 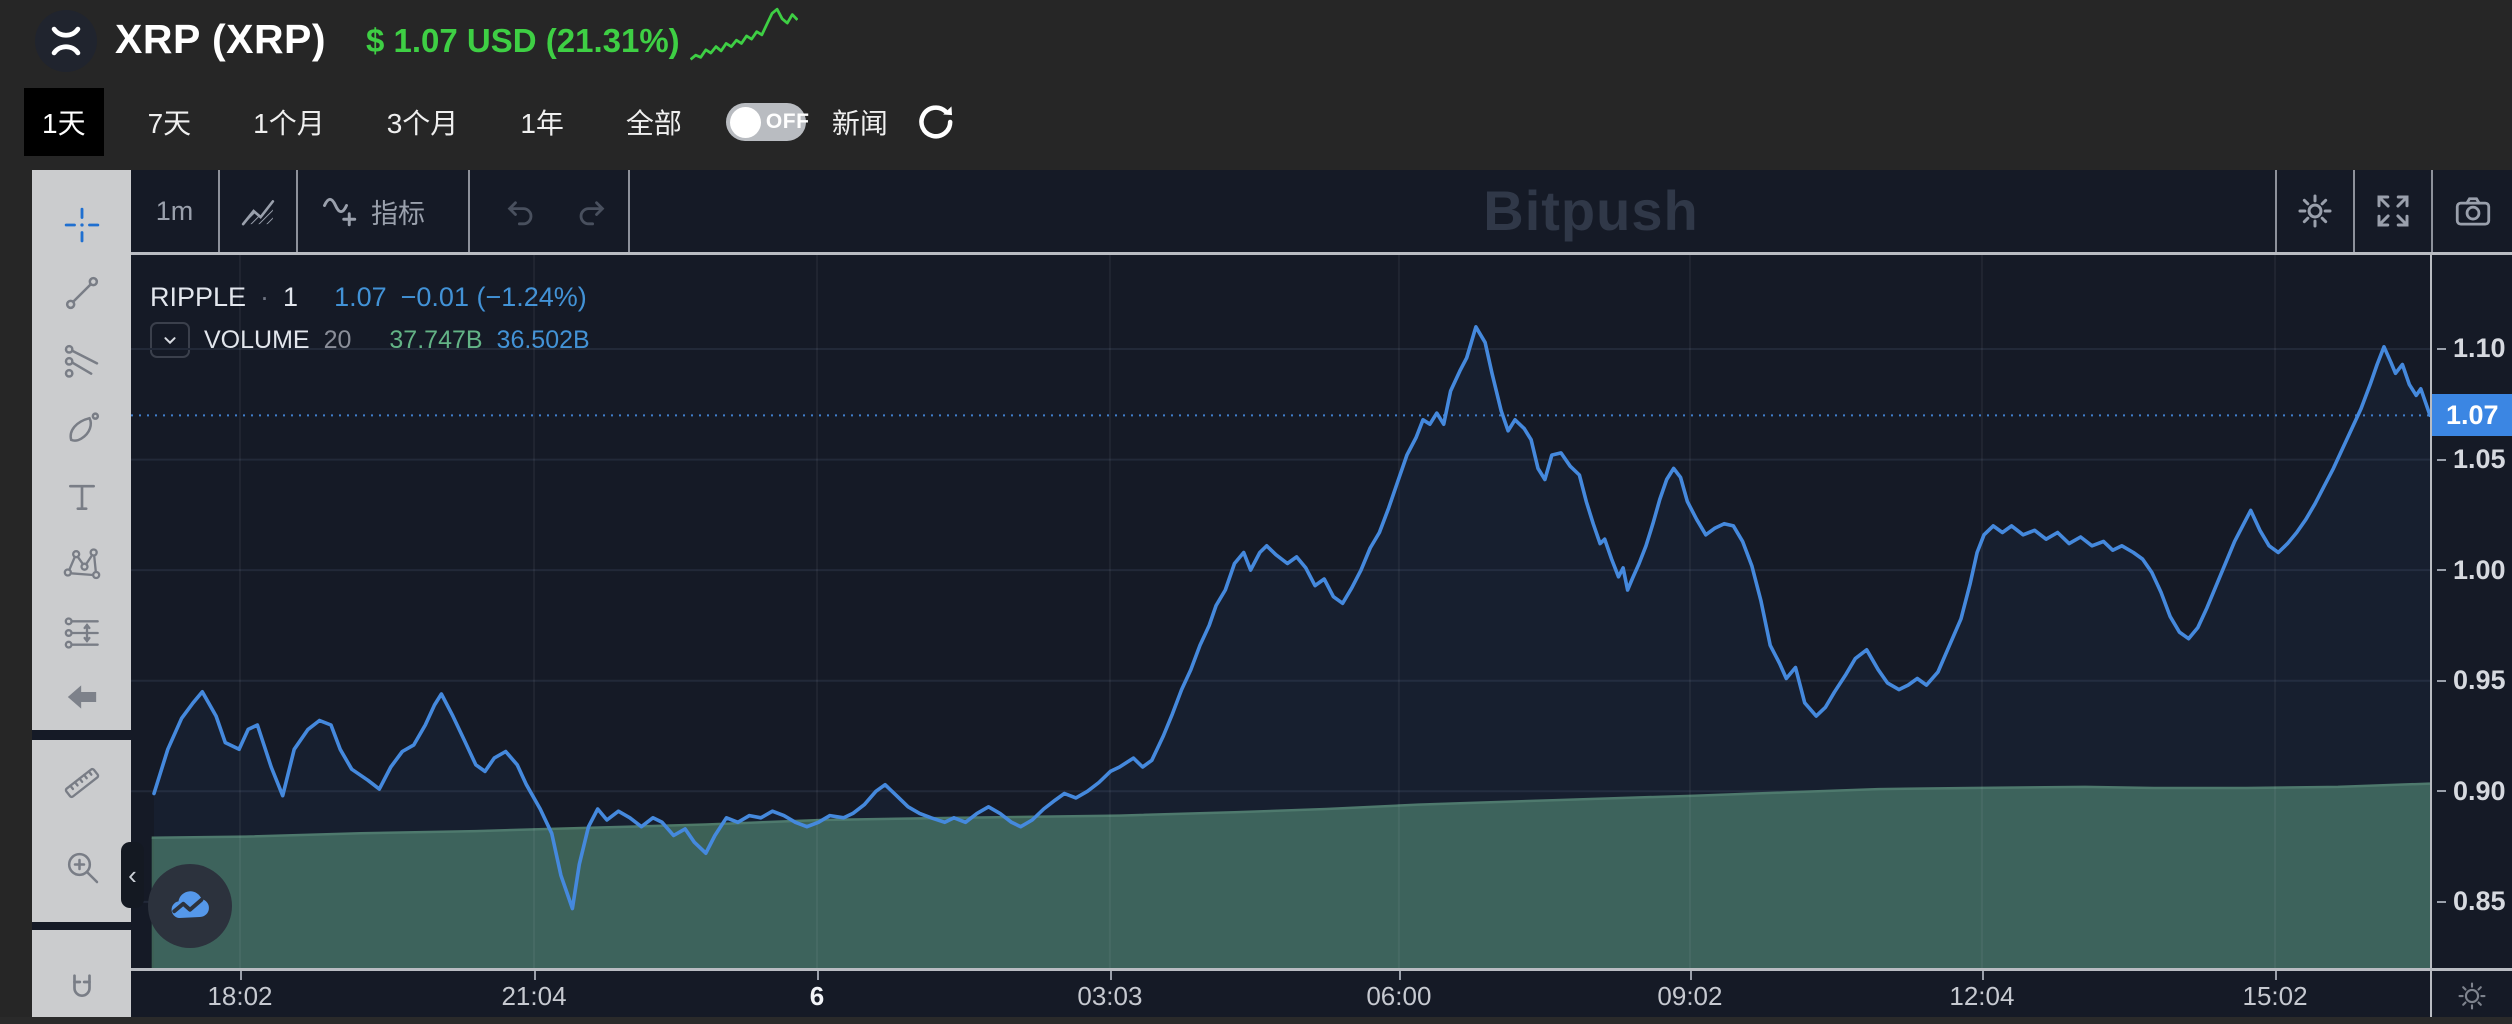 What do you see at coordinates (859, 123) in the screenshot?
I see `news-label: 新闻` at bounding box center [859, 123].